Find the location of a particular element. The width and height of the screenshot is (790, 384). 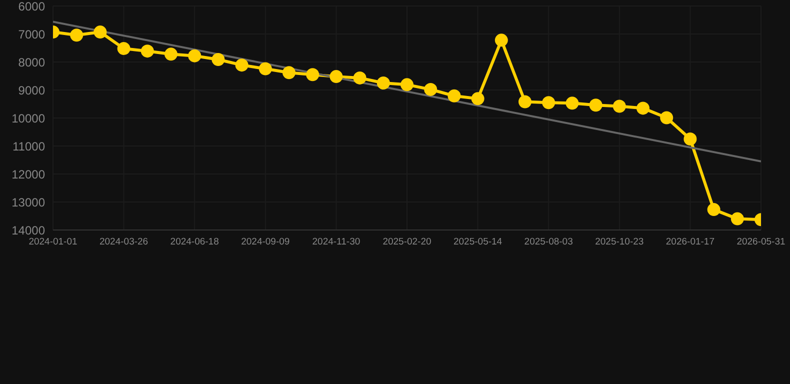

y-tick-label: 6000 is located at coordinates (32, 7).